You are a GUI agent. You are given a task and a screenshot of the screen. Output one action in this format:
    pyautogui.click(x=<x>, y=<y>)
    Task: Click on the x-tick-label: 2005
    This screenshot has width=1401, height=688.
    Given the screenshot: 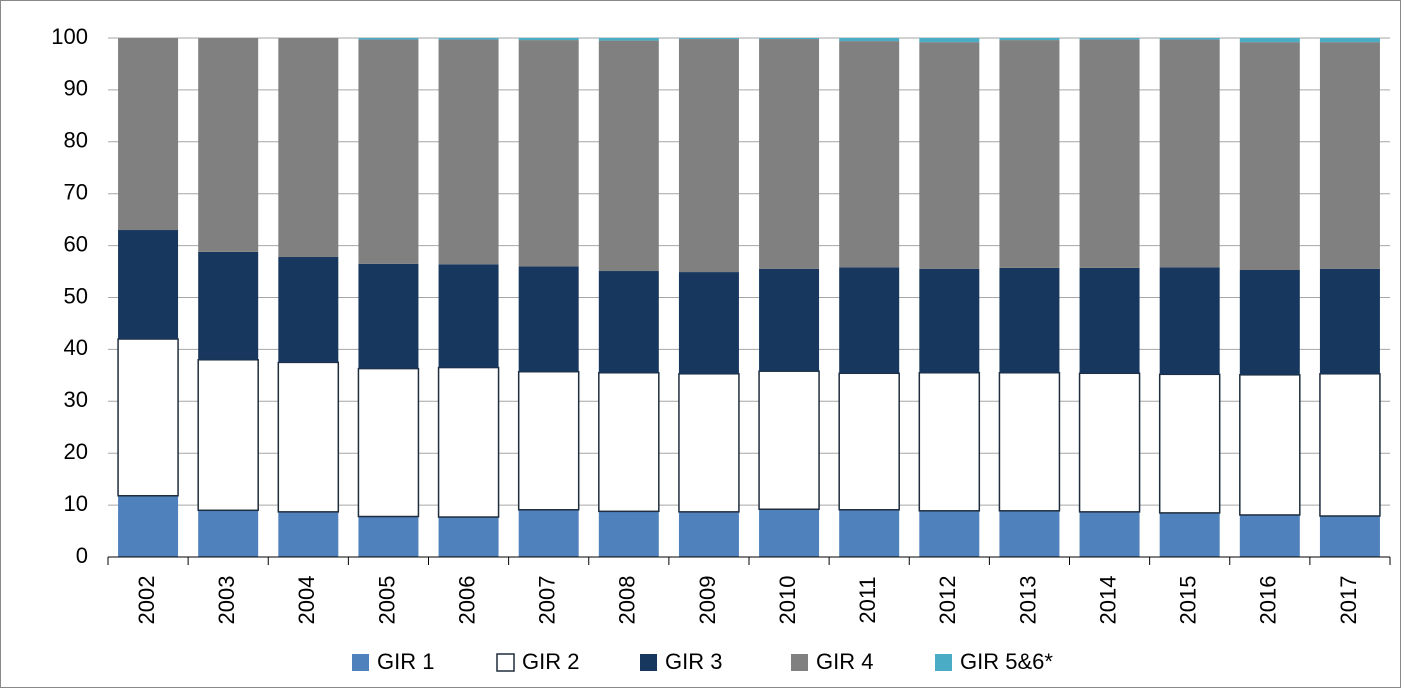 What is the action you would take?
    pyautogui.click(x=386, y=600)
    